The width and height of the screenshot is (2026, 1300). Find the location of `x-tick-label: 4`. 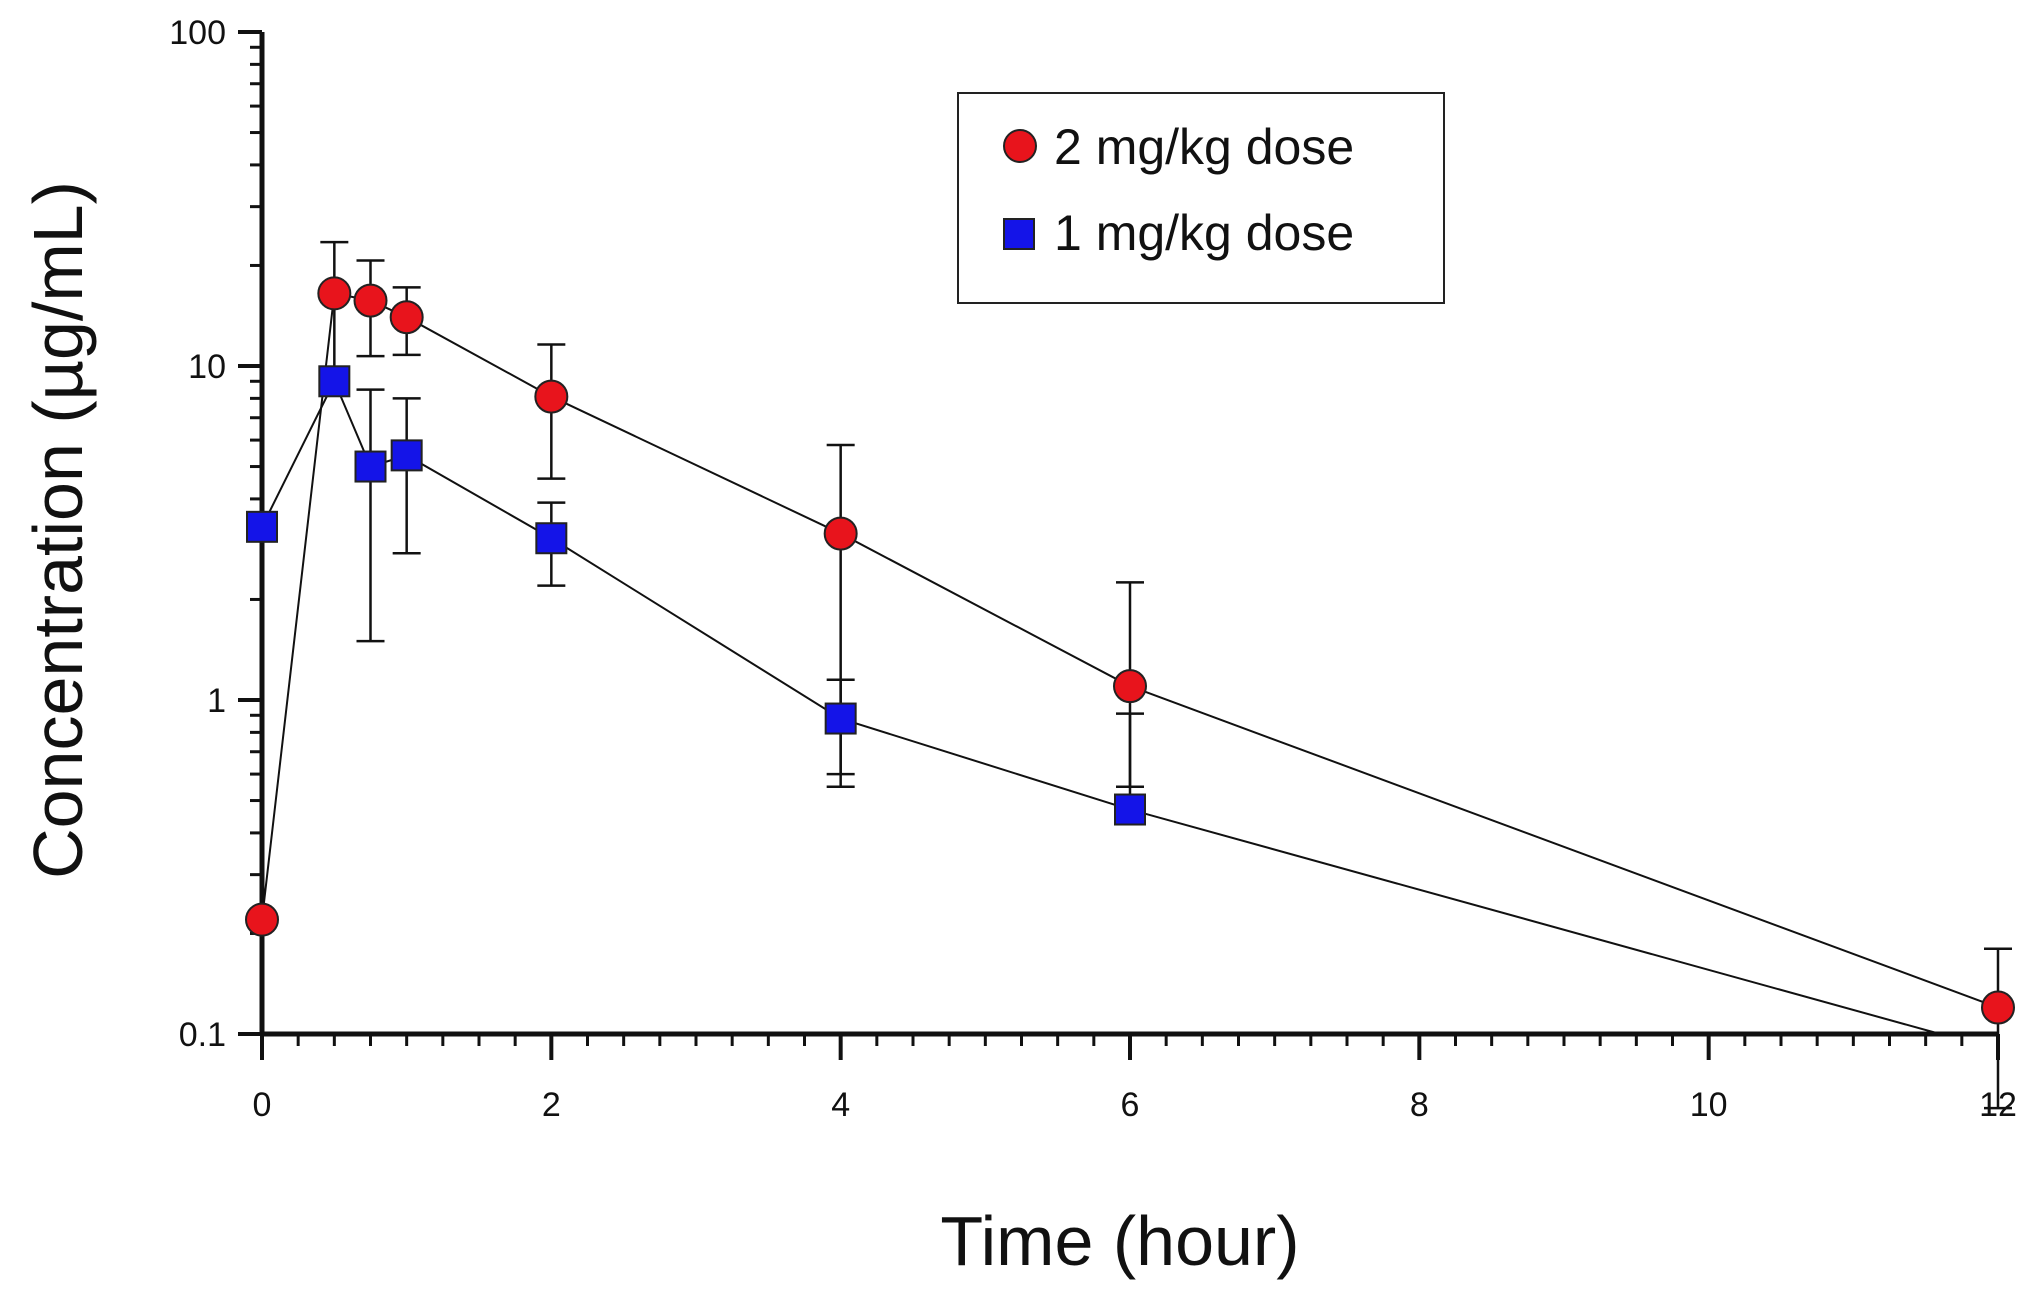

x-tick-label: 4 is located at coordinates (840, 1105).